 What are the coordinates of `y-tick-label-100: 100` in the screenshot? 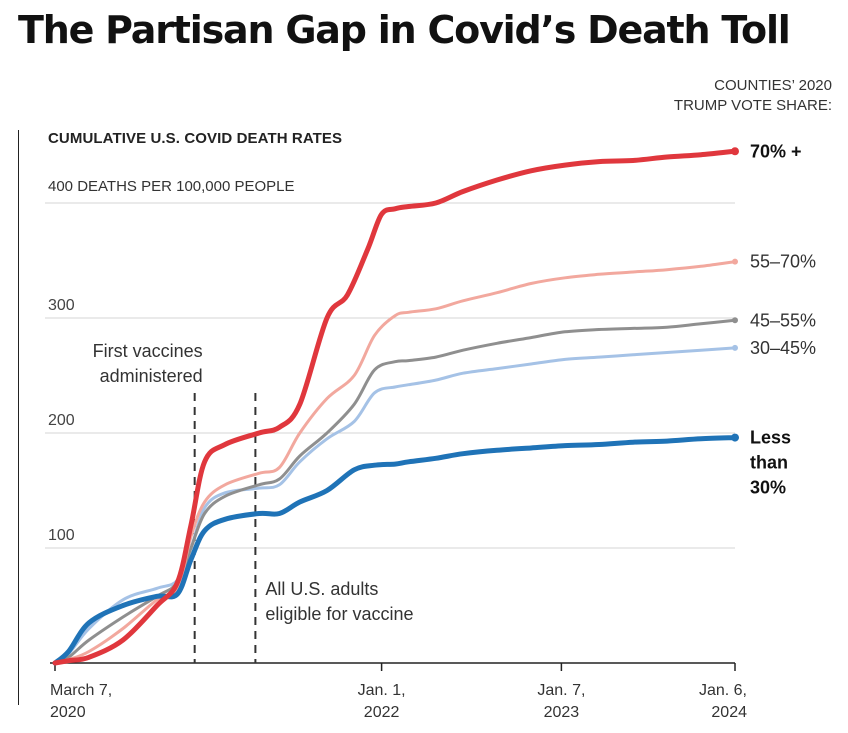 It's located at (61, 535).